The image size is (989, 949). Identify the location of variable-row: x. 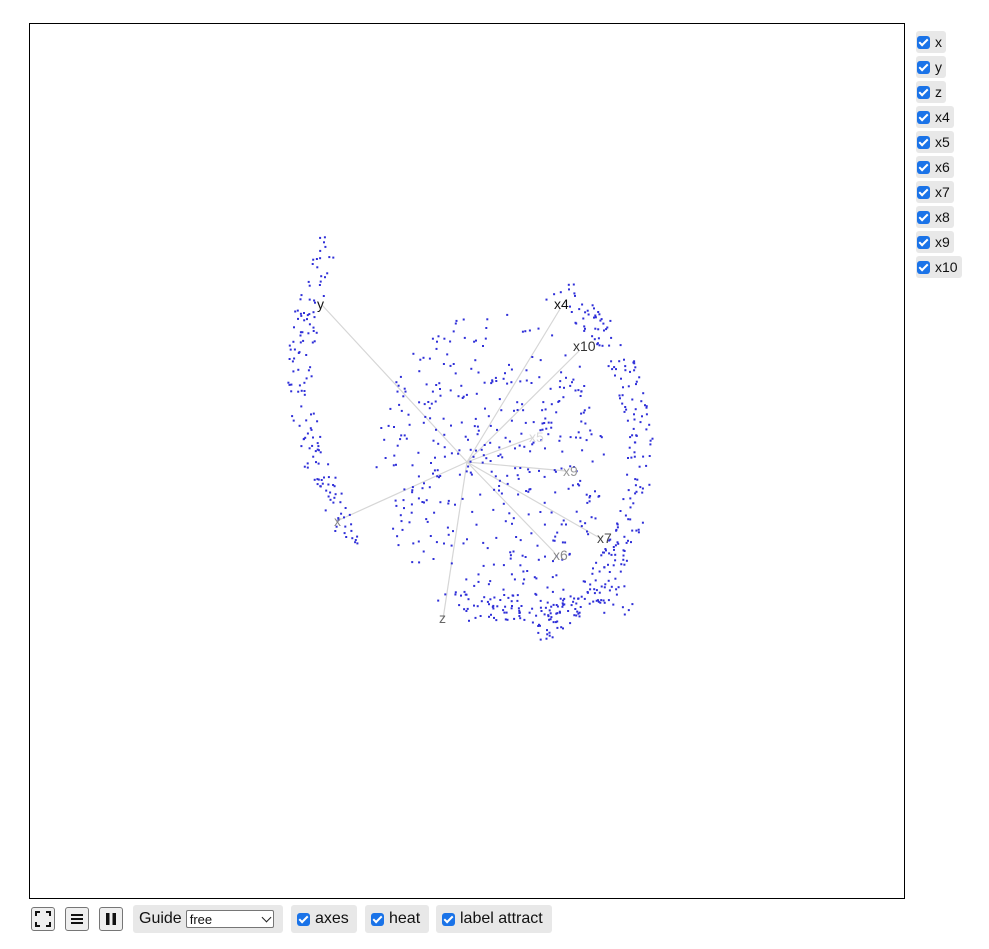
(948, 43).